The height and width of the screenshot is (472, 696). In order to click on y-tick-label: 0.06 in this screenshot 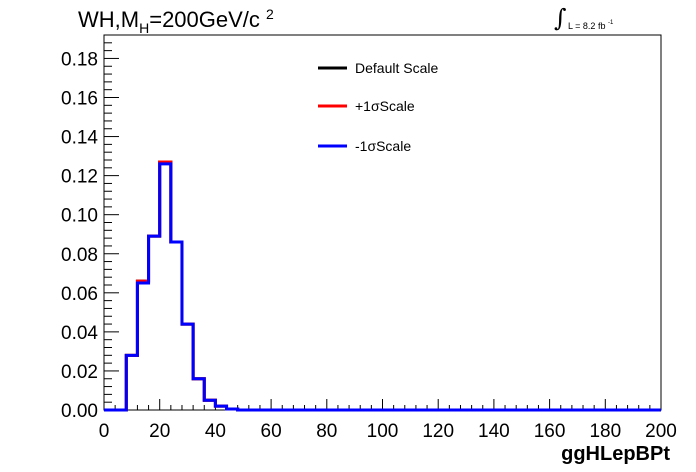, I will do `click(79, 294)`.